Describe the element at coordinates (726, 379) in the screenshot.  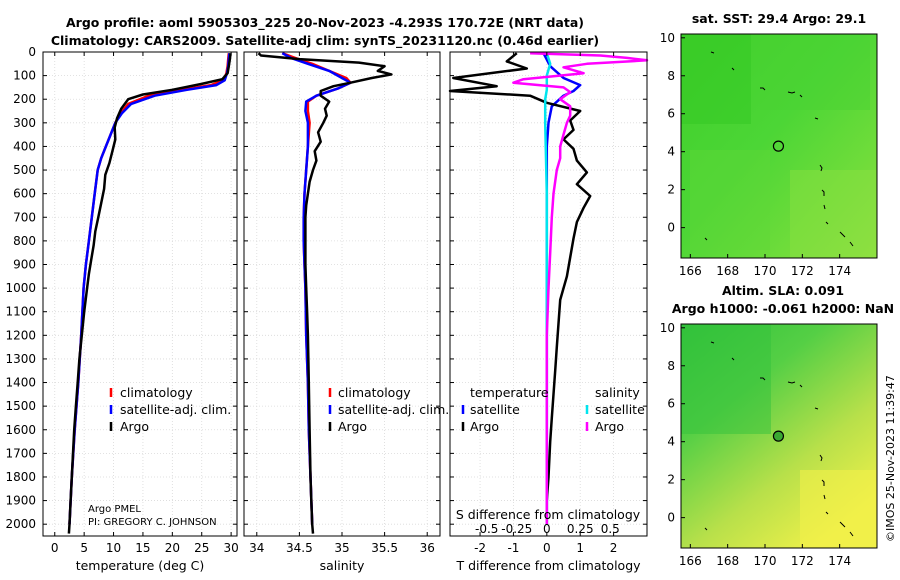
I see `sla-low-patch` at that location.